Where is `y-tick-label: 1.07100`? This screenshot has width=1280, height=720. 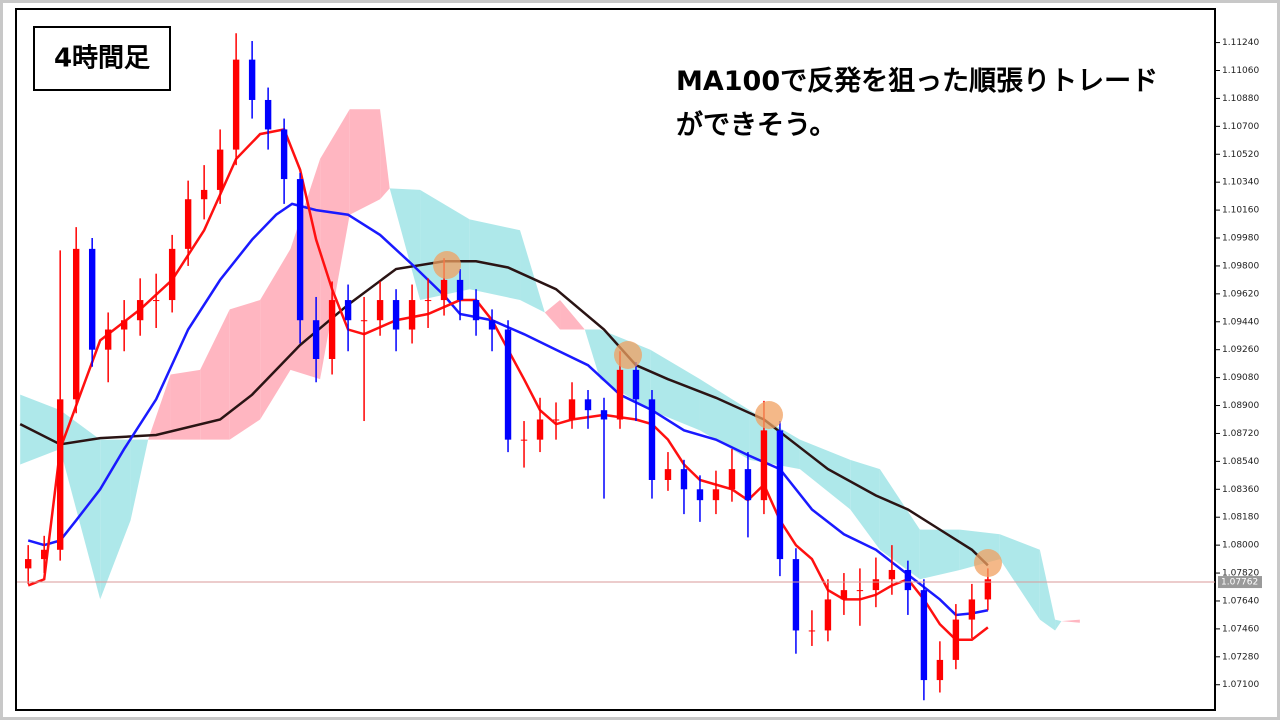 y-tick-label: 1.07100 is located at coordinates (1240, 685).